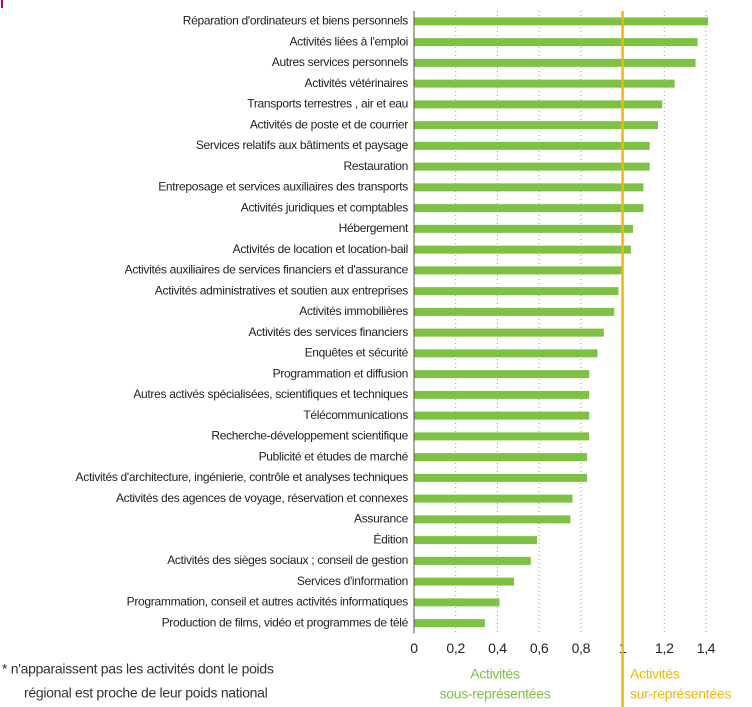 This screenshot has height=707, width=752. What do you see at coordinates (357, 83) in the screenshot?
I see `y-tick-label: Activités vétérinaires` at bounding box center [357, 83].